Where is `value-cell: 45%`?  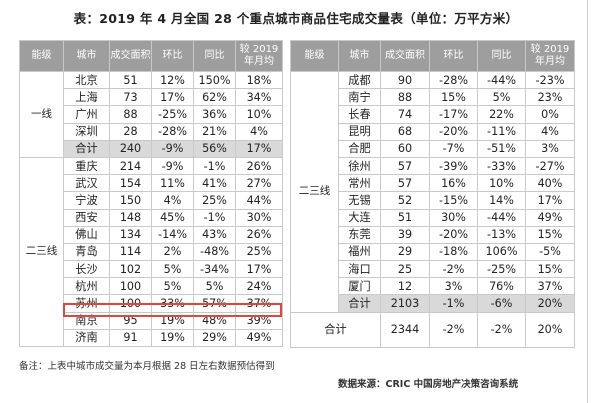 value-cell: 45% is located at coordinates (172, 217).